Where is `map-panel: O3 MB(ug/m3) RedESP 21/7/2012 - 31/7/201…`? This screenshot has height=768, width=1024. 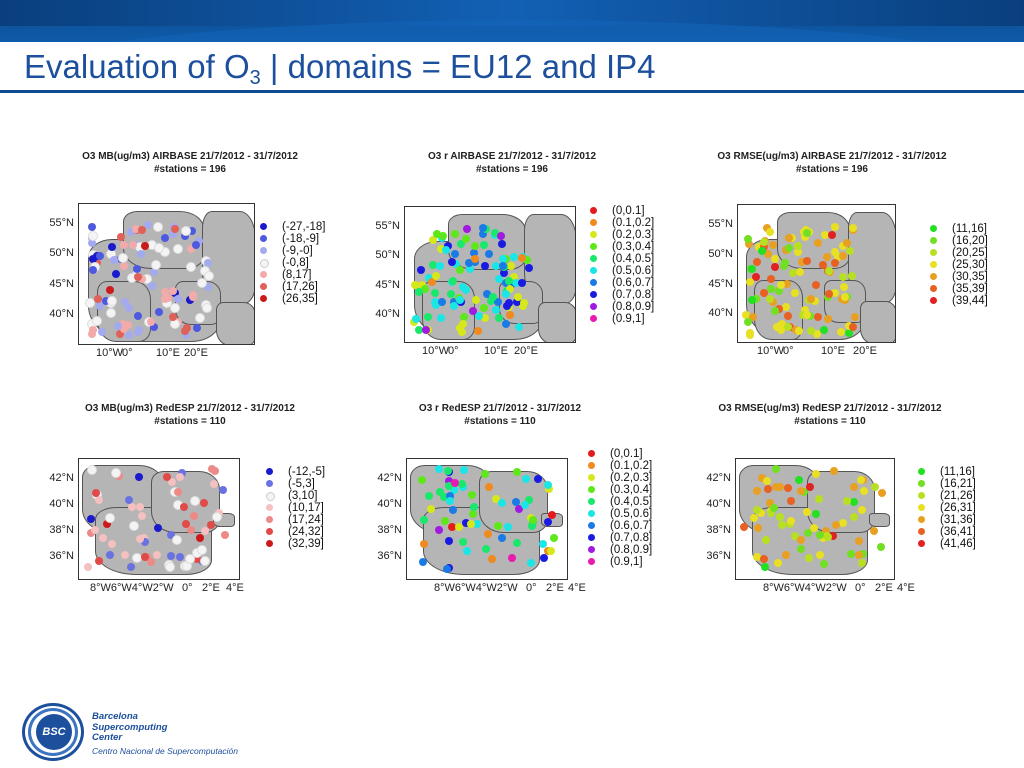
map-panel: O3 MB(ug/m3) RedESP 21/7/2012 - 31/7/201… is located at coordinates (214, 515).